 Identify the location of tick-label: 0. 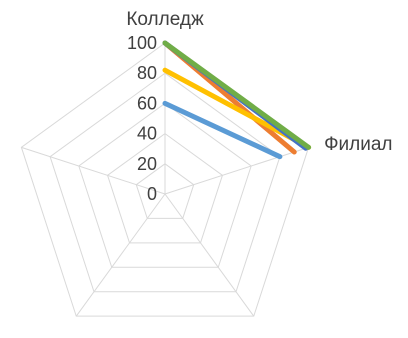
(152, 194).